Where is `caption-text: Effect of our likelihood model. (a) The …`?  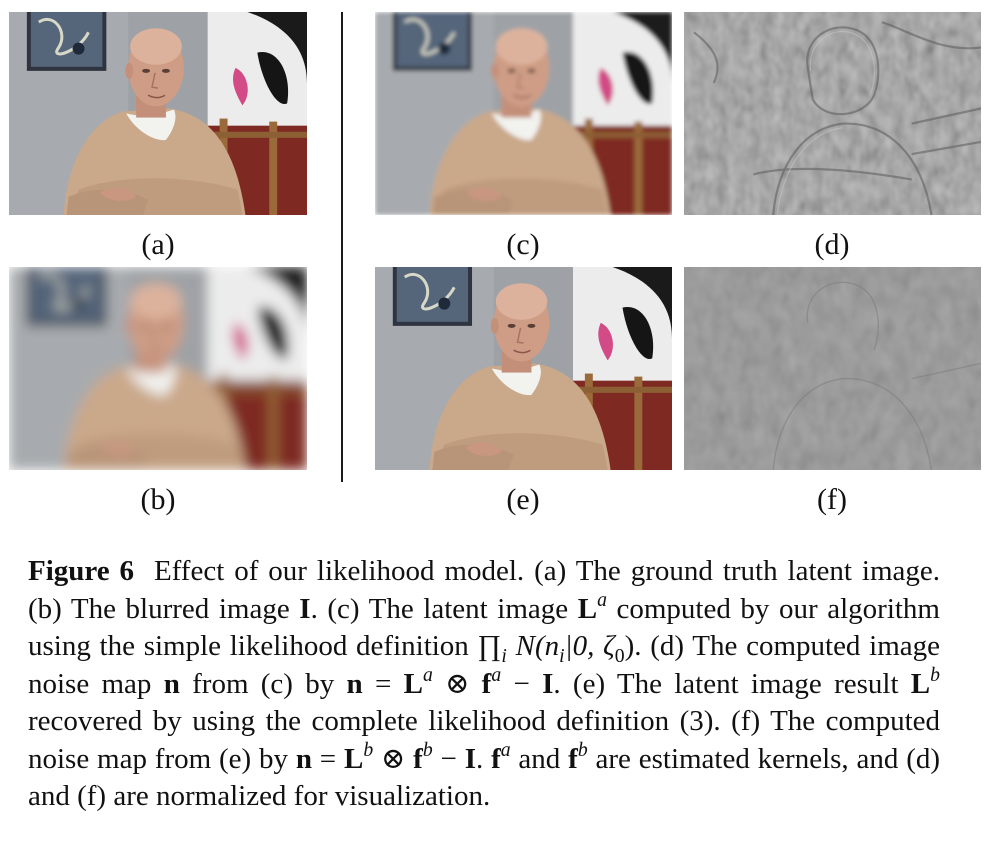
caption-text: Effect of our likelihood model. (a) The … is located at coordinates (484, 590).